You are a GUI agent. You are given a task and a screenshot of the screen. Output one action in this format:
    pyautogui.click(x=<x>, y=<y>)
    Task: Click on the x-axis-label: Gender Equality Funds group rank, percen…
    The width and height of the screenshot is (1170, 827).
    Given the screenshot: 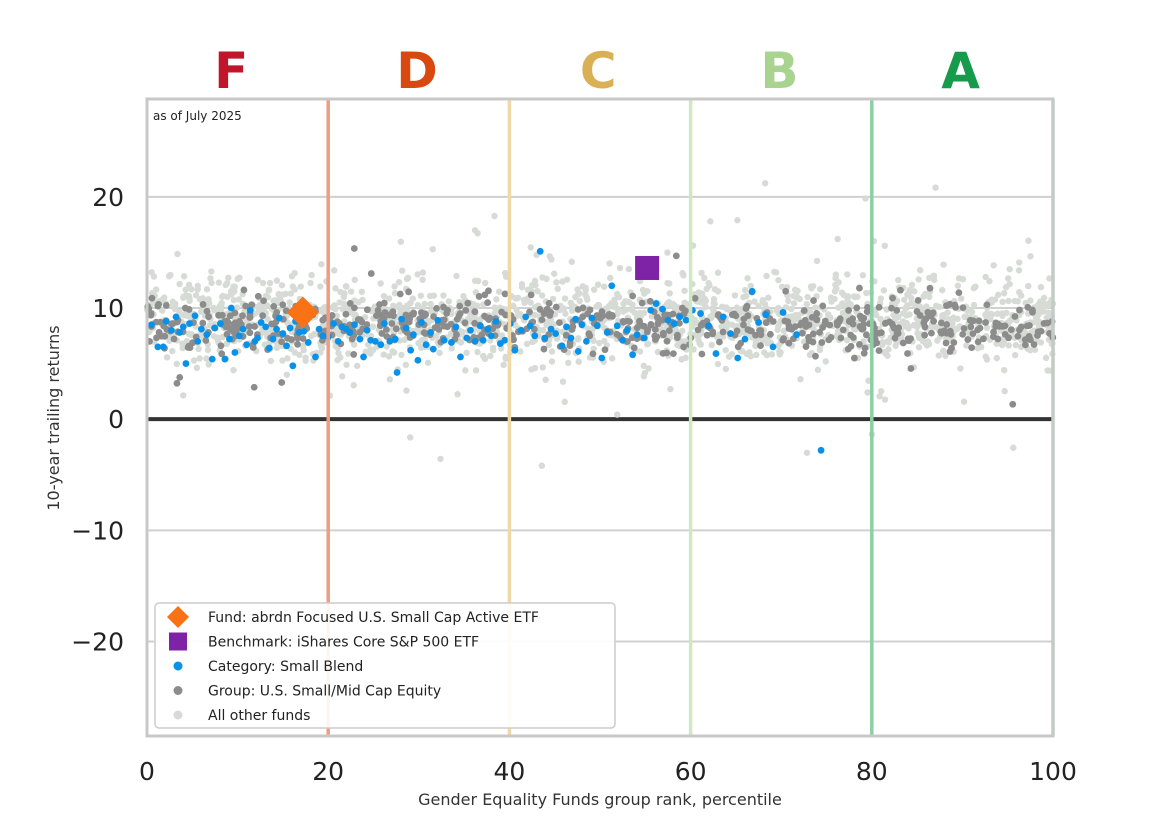 What is the action you would take?
    pyautogui.click(x=600, y=799)
    